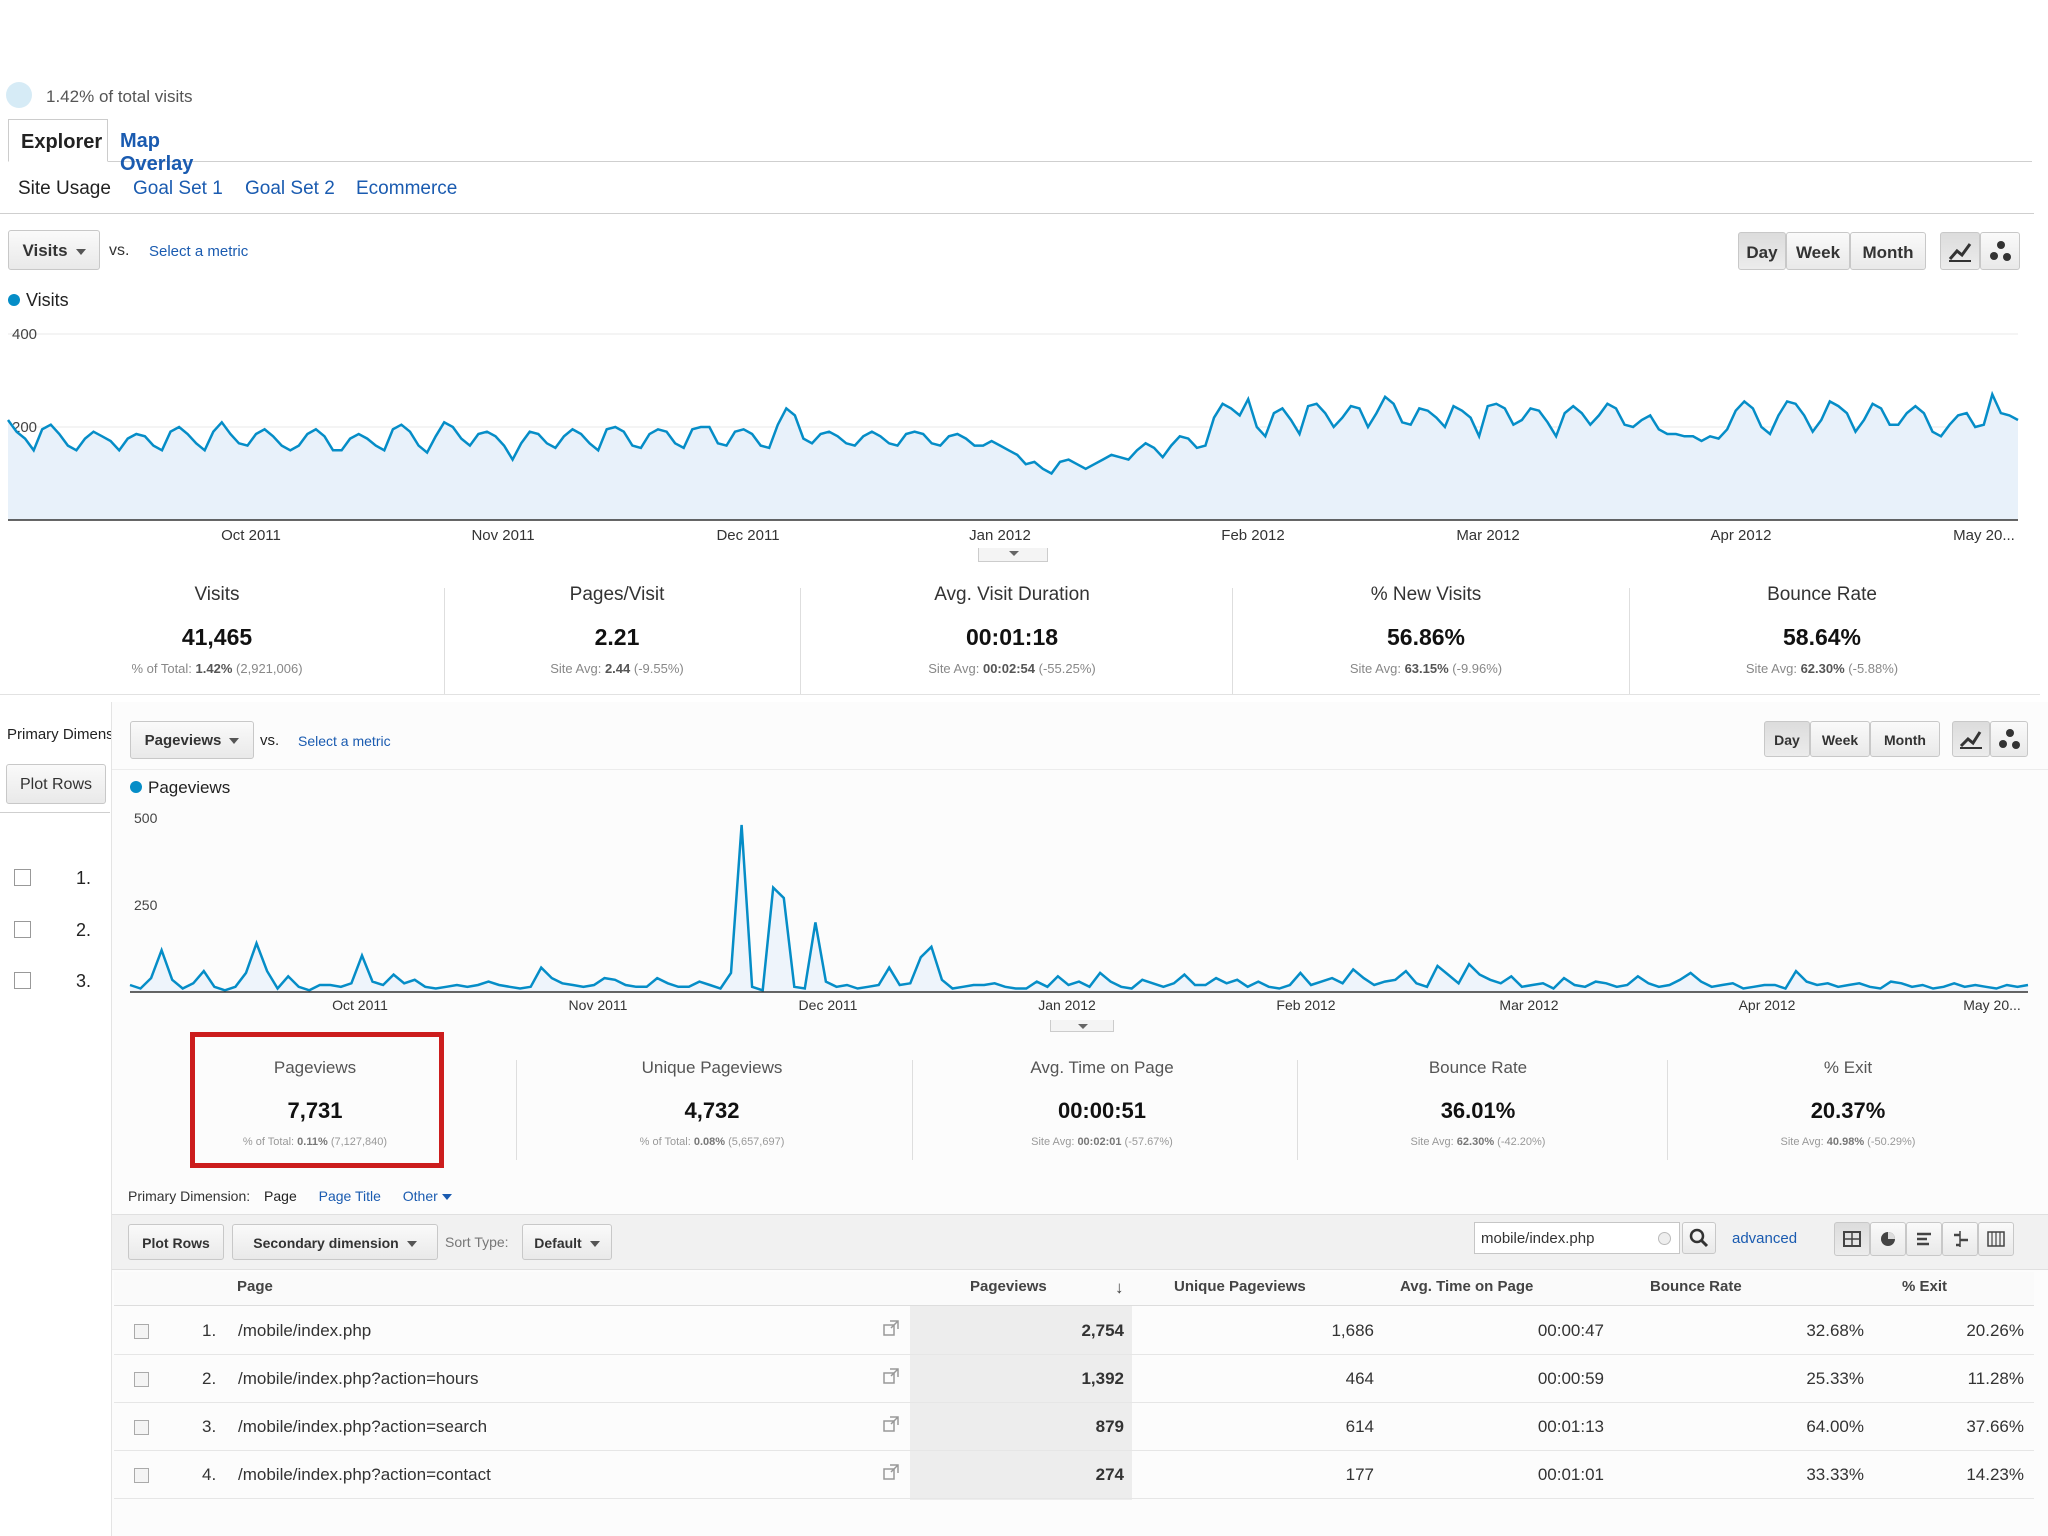  What do you see at coordinates (1891, 1142) in the screenshot?
I see `metric-sub-change: (-50.29%)` at bounding box center [1891, 1142].